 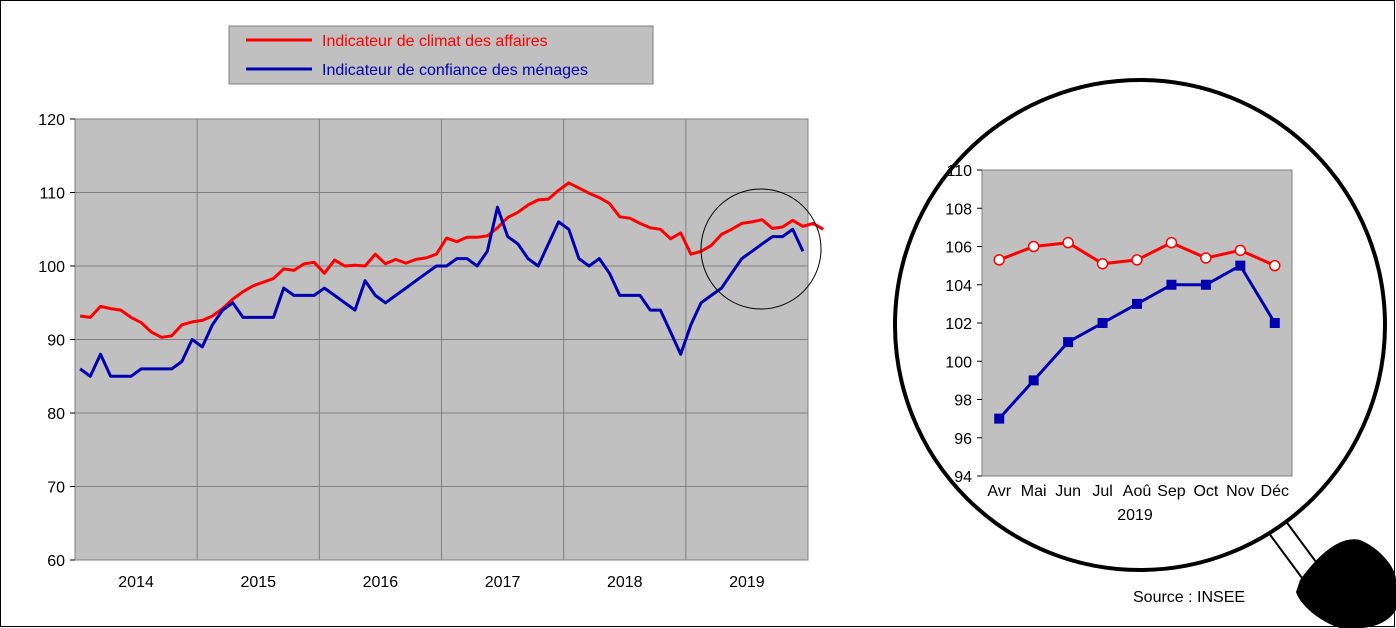 I want to click on zoom-x-tick-label: Jun, so click(x=1068, y=491).